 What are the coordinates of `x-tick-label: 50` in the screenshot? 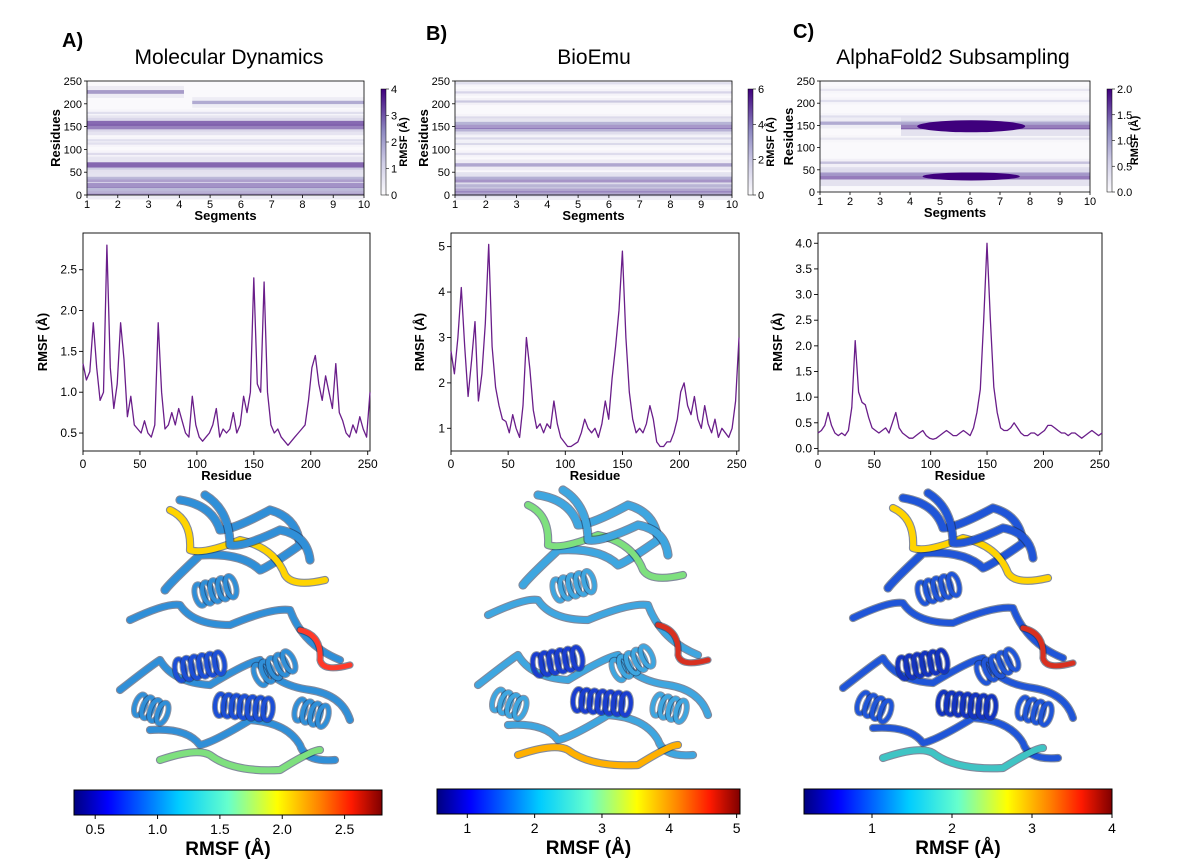 It's located at (875, 464).